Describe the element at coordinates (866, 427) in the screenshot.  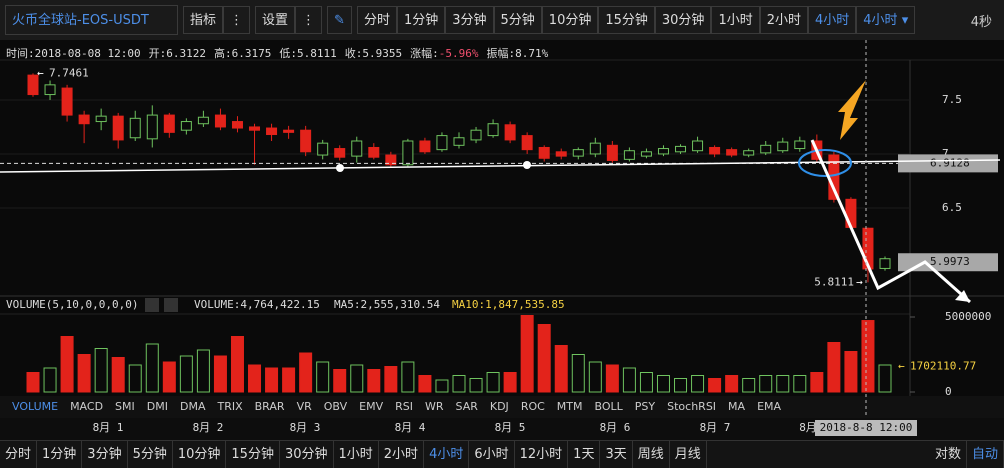
I see `crosshair-time: 2018-8-8 12:00` at that location.